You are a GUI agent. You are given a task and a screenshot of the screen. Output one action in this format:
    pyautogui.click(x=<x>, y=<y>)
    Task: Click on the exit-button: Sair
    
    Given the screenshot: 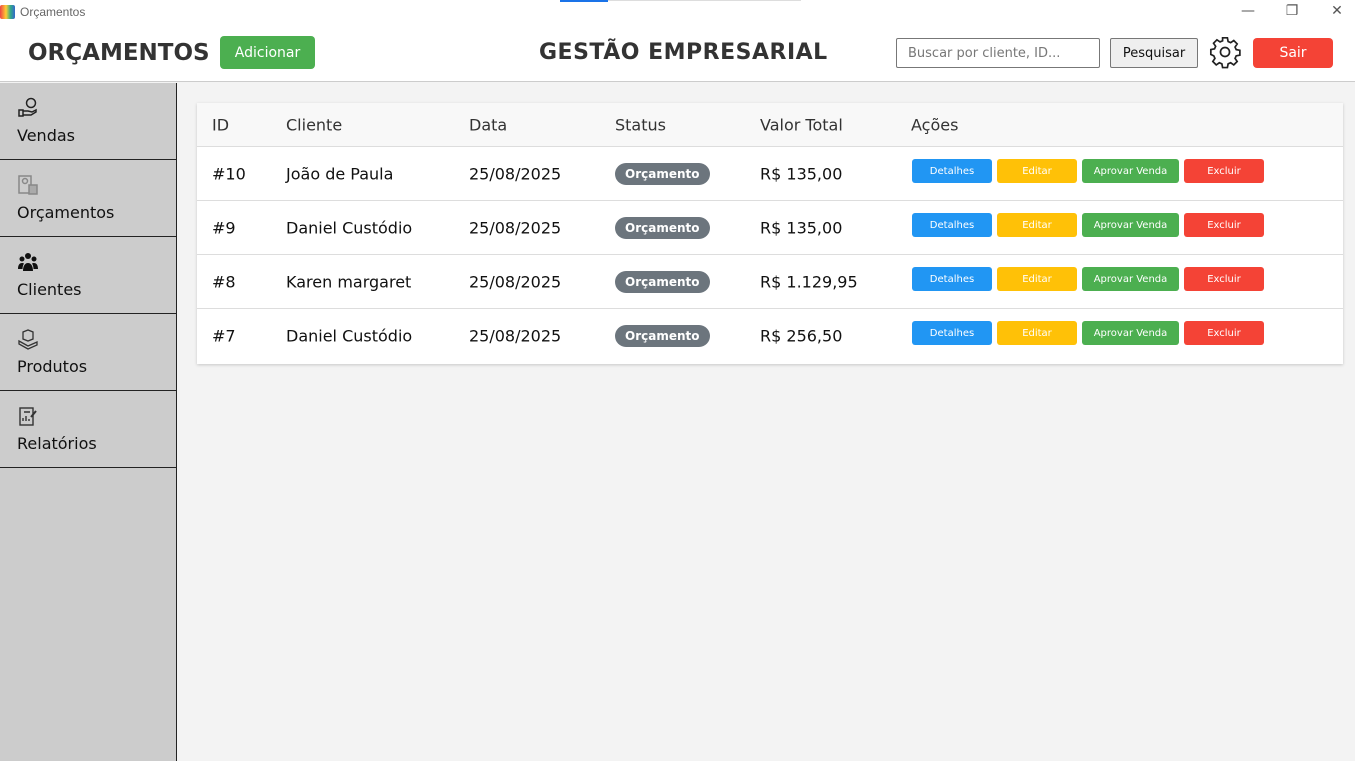 What is the action you would take?
    pyautogui.click(x=1293, y=53)
    